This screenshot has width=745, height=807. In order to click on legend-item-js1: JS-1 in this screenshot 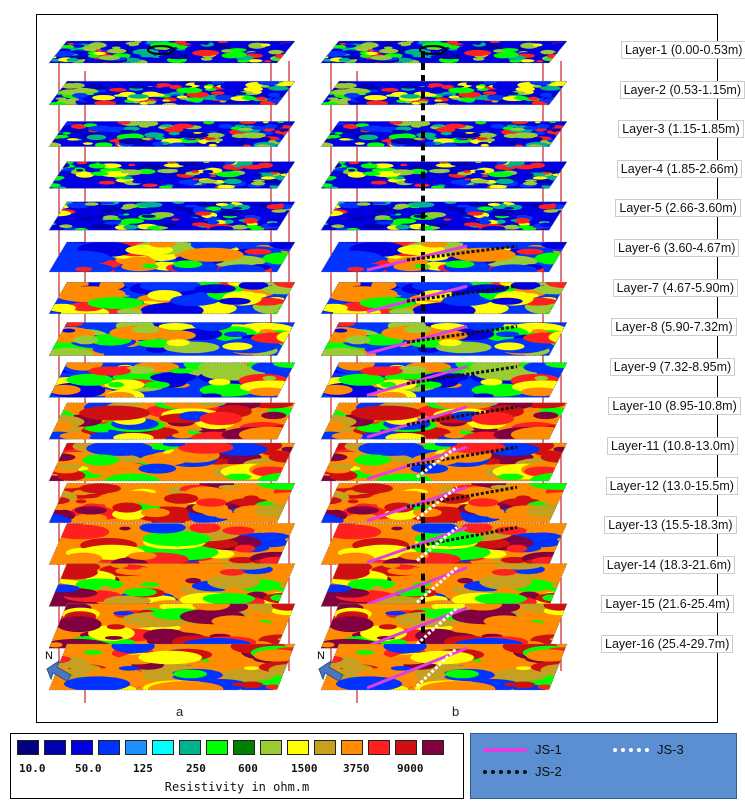, I will do `click(522, 749)`.